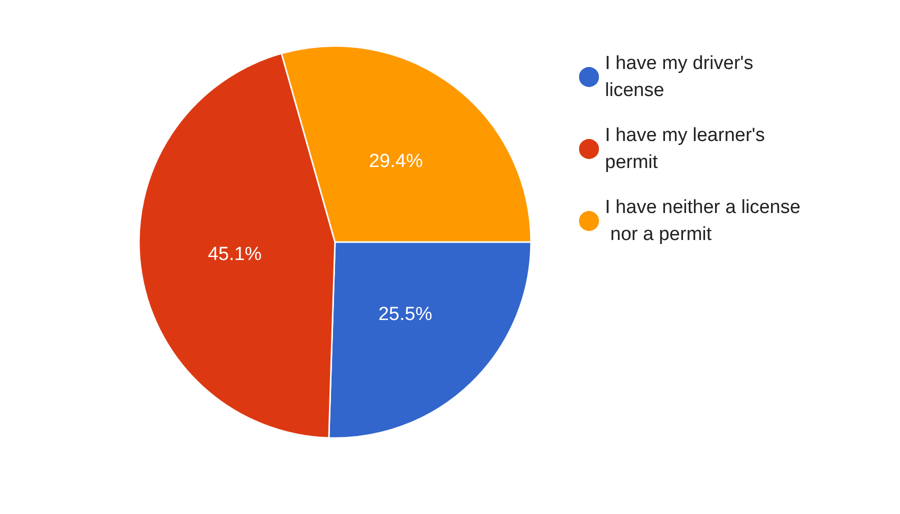 The height and width of the screenshot is (514, 900). Describe the element at coordinates (405, 315) in the screenshot. I see `data-label: 25.5%` at that location.